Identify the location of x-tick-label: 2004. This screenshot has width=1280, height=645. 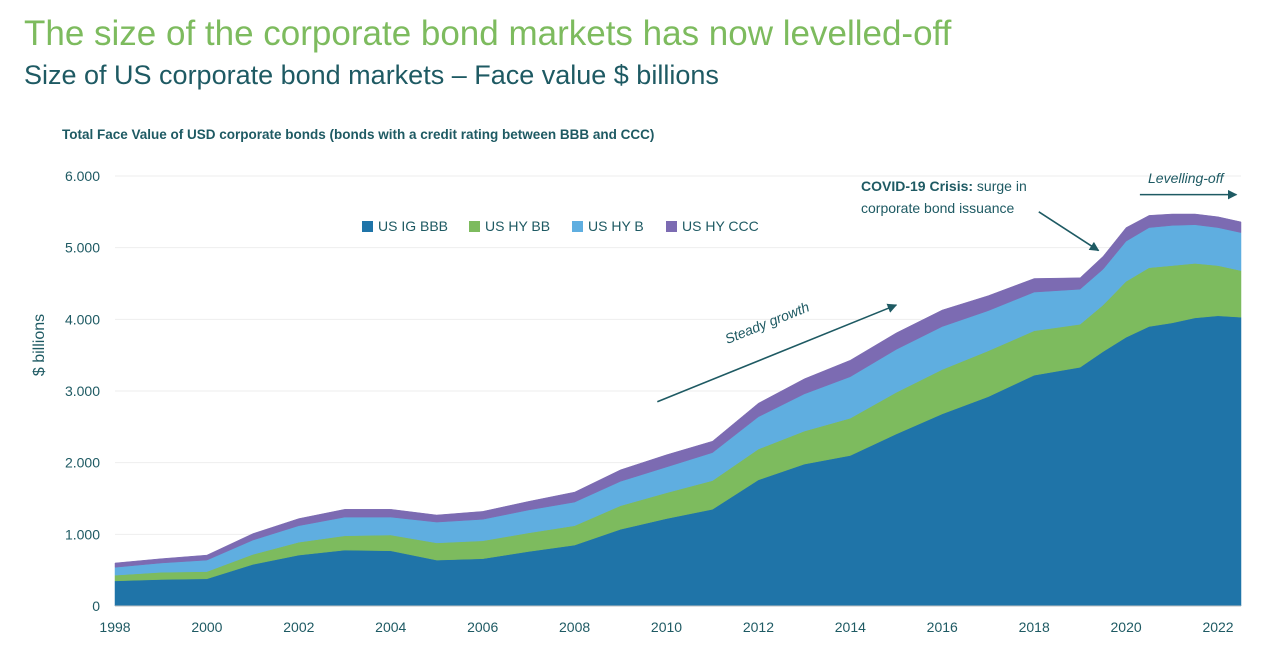
(390, 627).